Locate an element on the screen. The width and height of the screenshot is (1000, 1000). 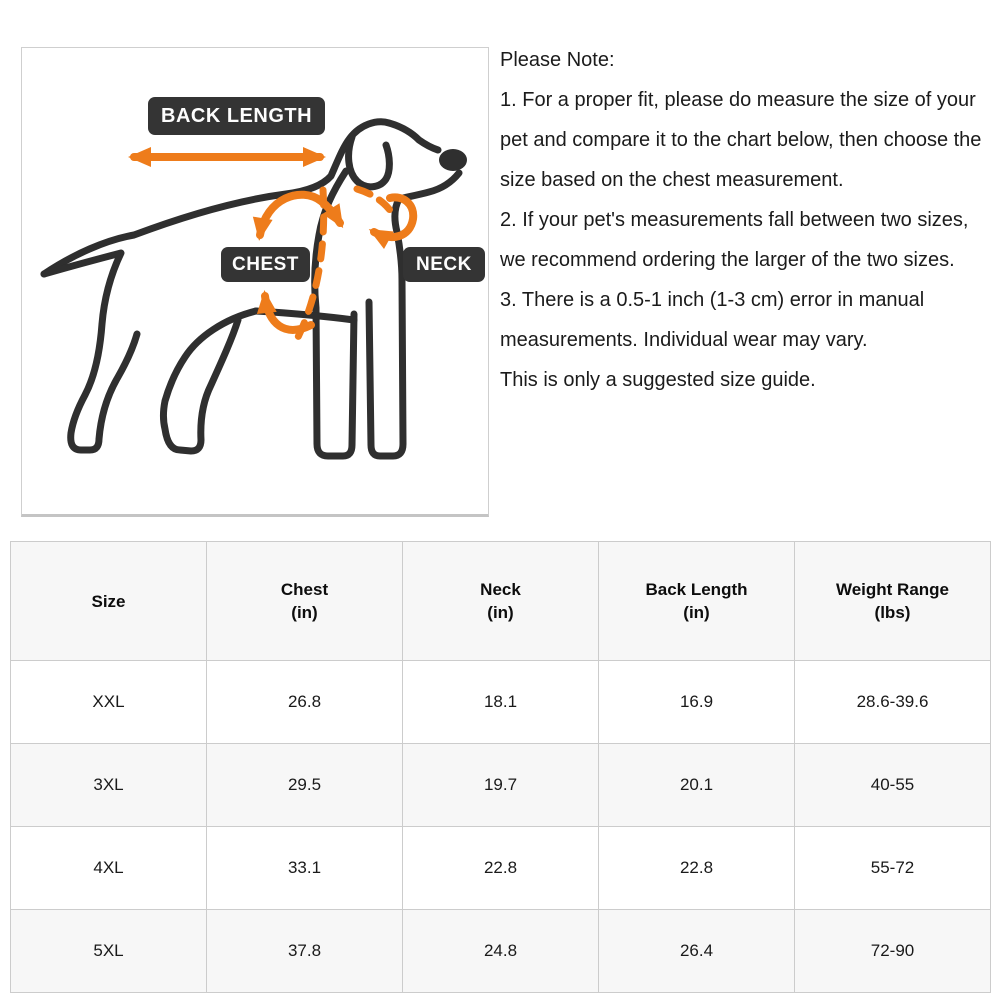
column-header-neck: Neck (in) is located at coordinates (500, 601).